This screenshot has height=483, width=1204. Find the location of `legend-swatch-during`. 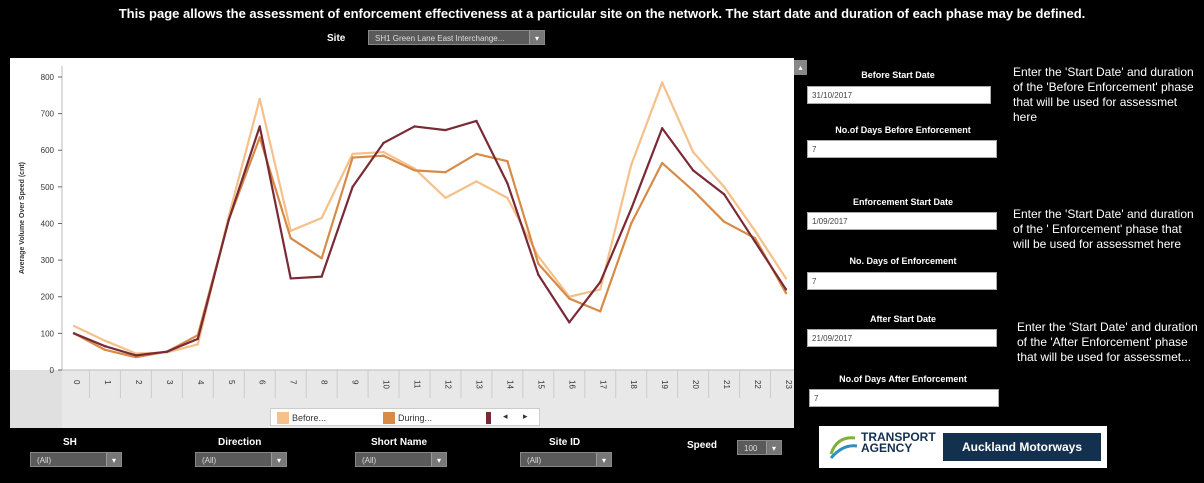

legend-swatch-during is located at coordinates (389, 418).